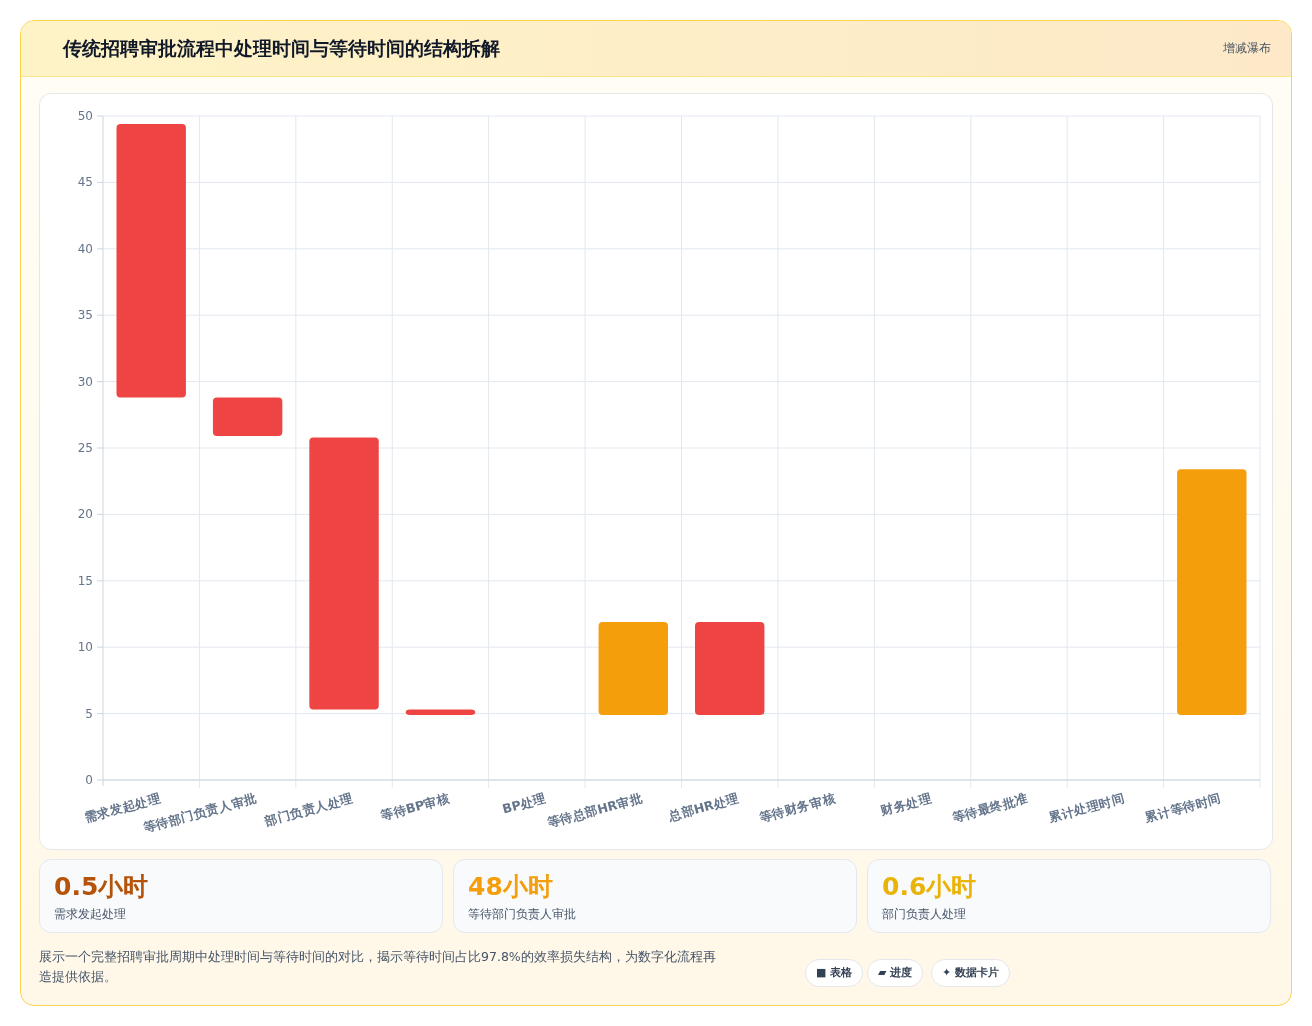 This screenshot has width=1312, height=1026. What do you see at coordinates (101, 887) in the screenshot?
I see `text: 0.5小时` at bounding box center [101, 887].